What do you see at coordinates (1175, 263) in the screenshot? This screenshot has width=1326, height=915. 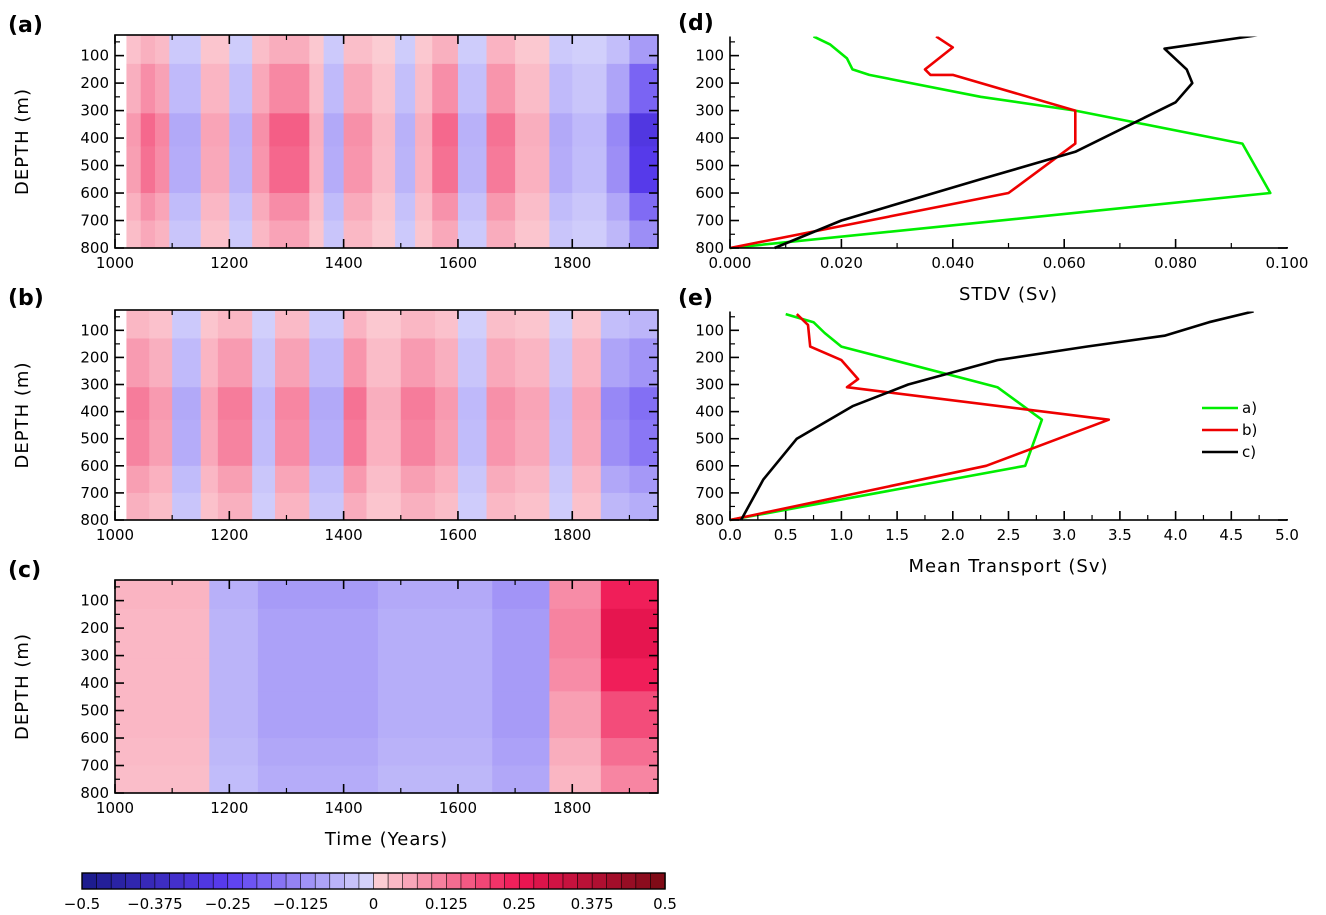 I see `x-tick-label: 0.080` at bounding box center [1175, 263].